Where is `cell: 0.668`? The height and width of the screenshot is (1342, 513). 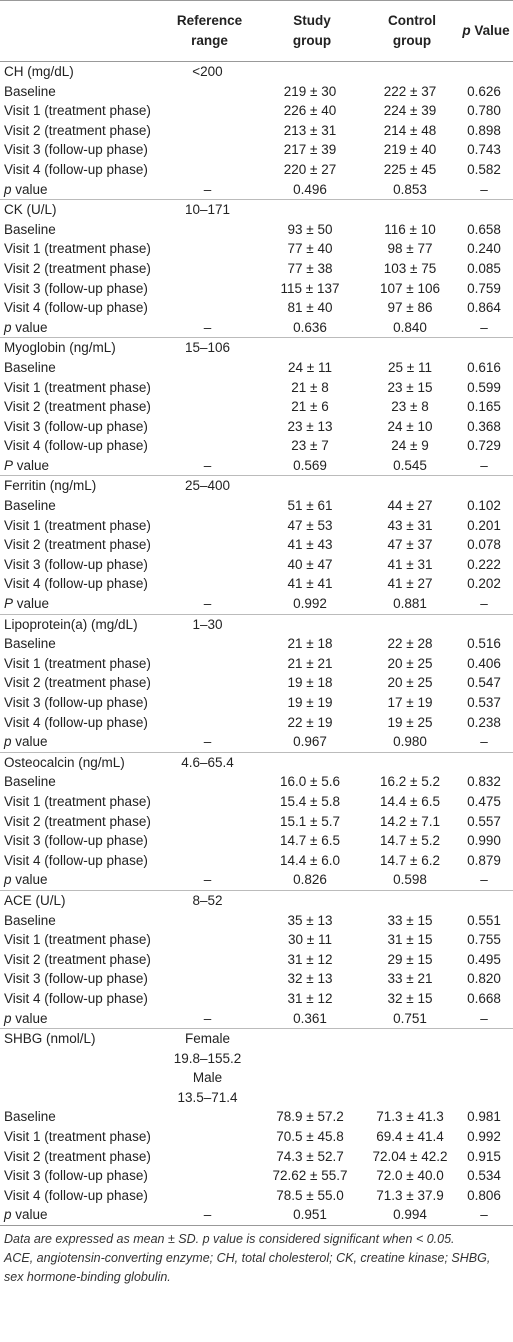 cell: 0.668 is located at coordinates (484, 999).